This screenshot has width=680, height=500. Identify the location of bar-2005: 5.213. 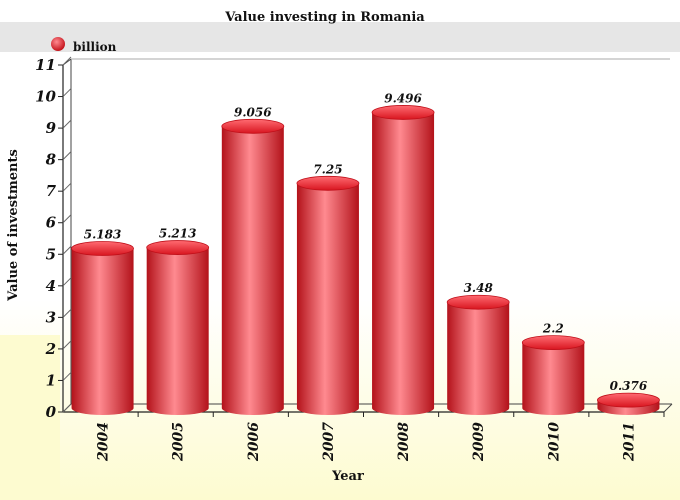
(178, 321).